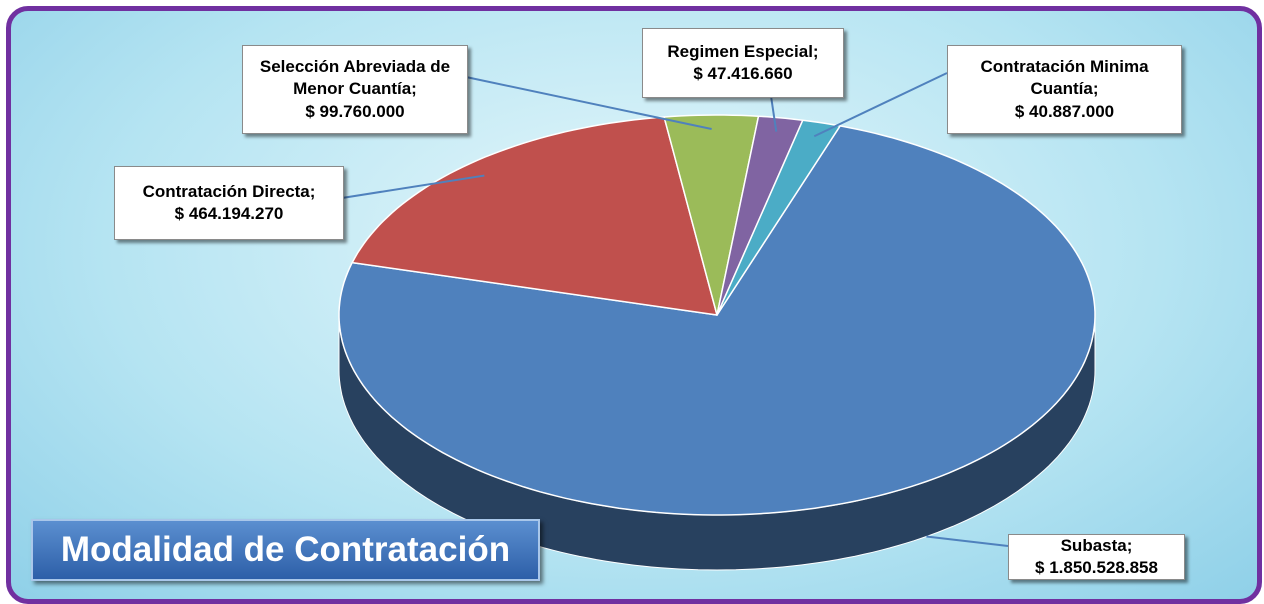  I want to click on data-label: Contratación Directa; $ 464.194.270, so click(229, 203).